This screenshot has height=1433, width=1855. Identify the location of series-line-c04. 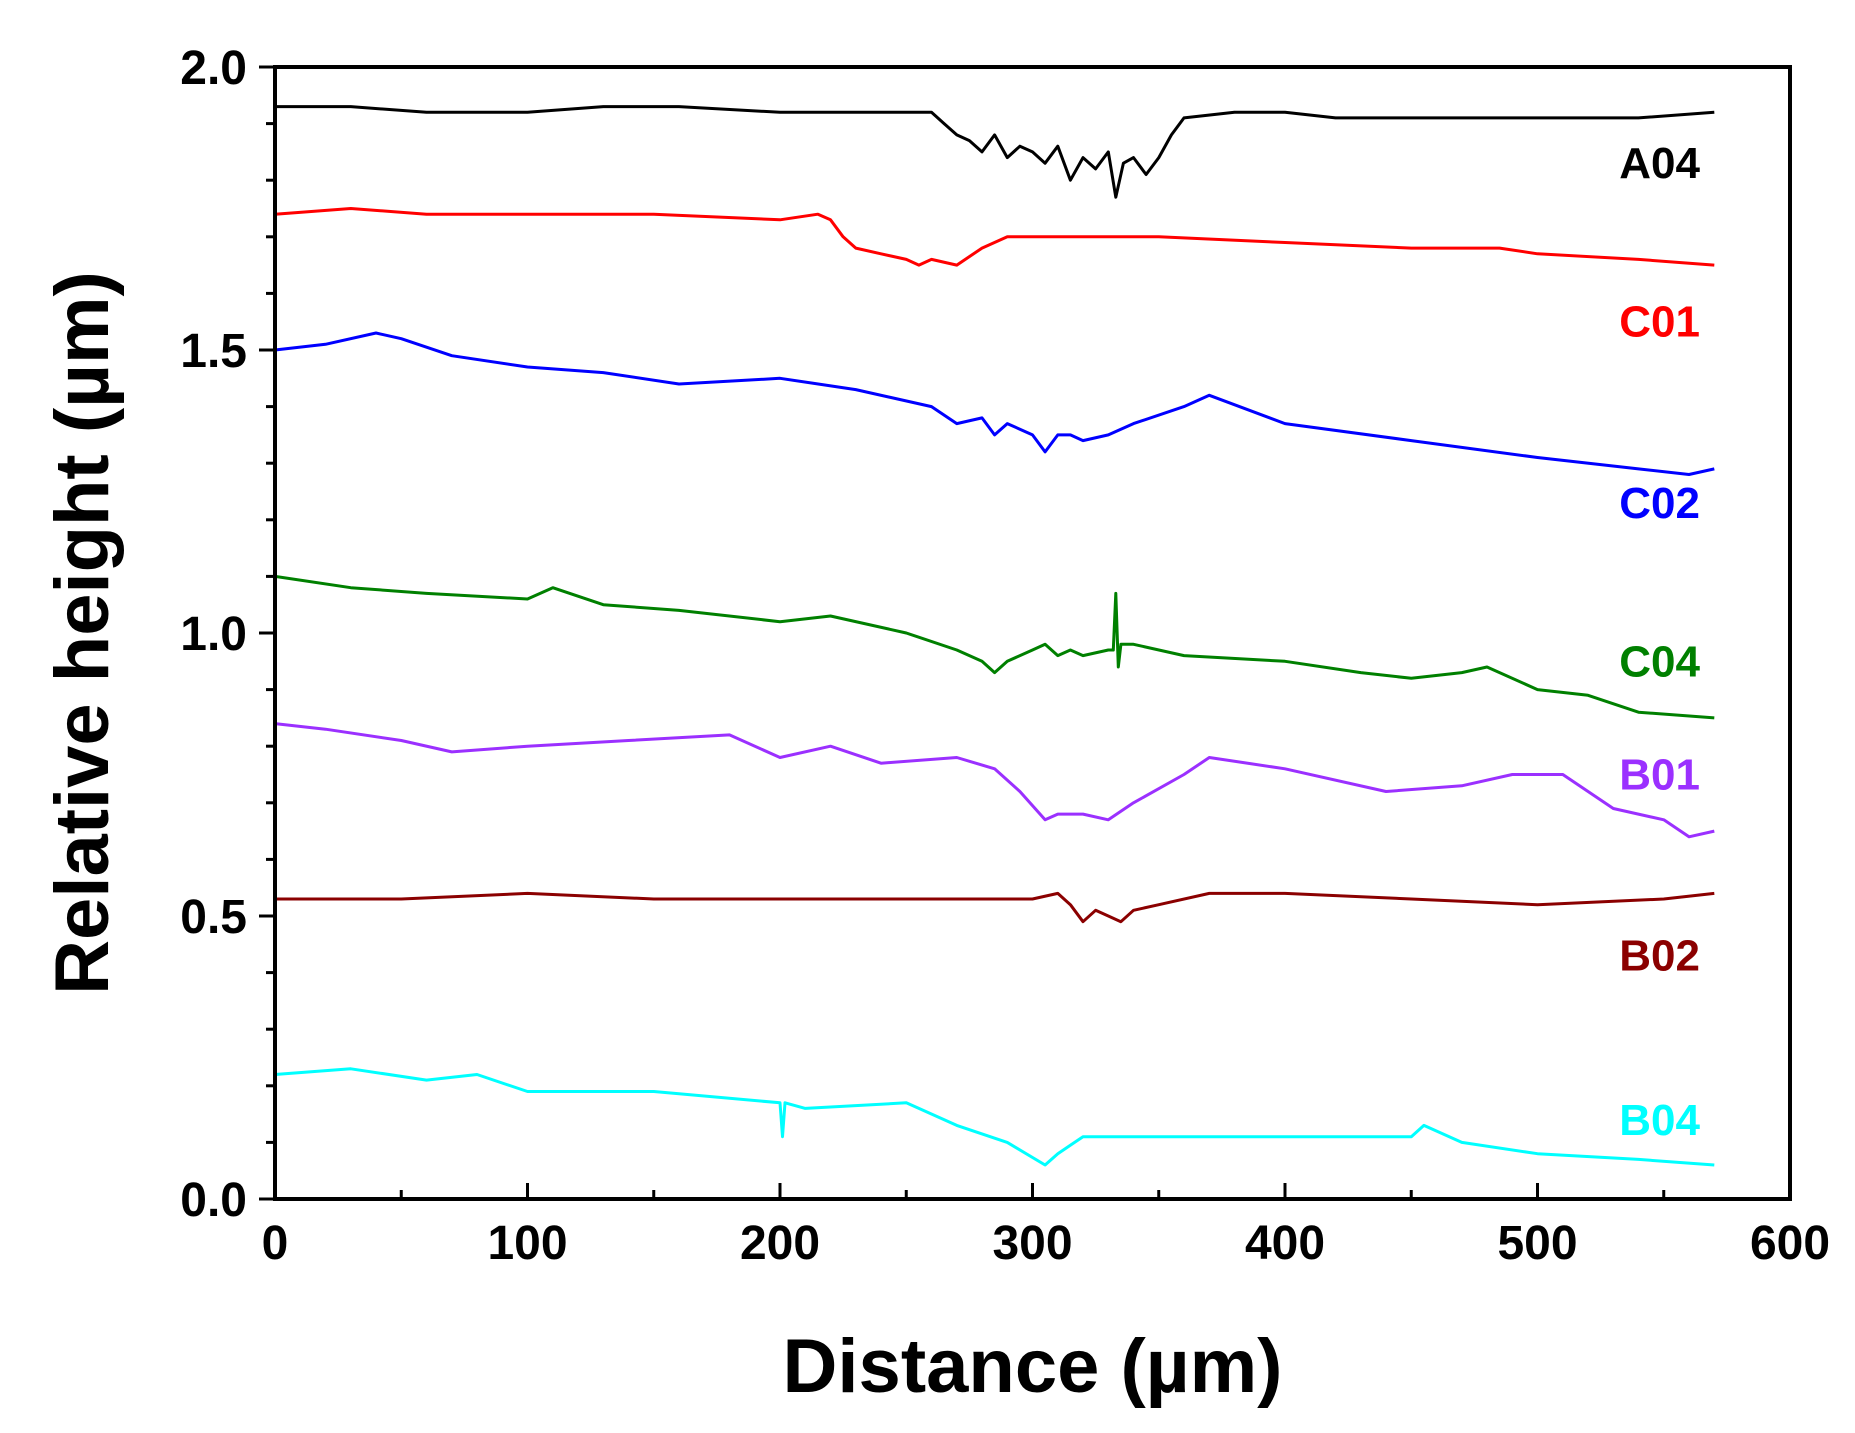
(994, 647).